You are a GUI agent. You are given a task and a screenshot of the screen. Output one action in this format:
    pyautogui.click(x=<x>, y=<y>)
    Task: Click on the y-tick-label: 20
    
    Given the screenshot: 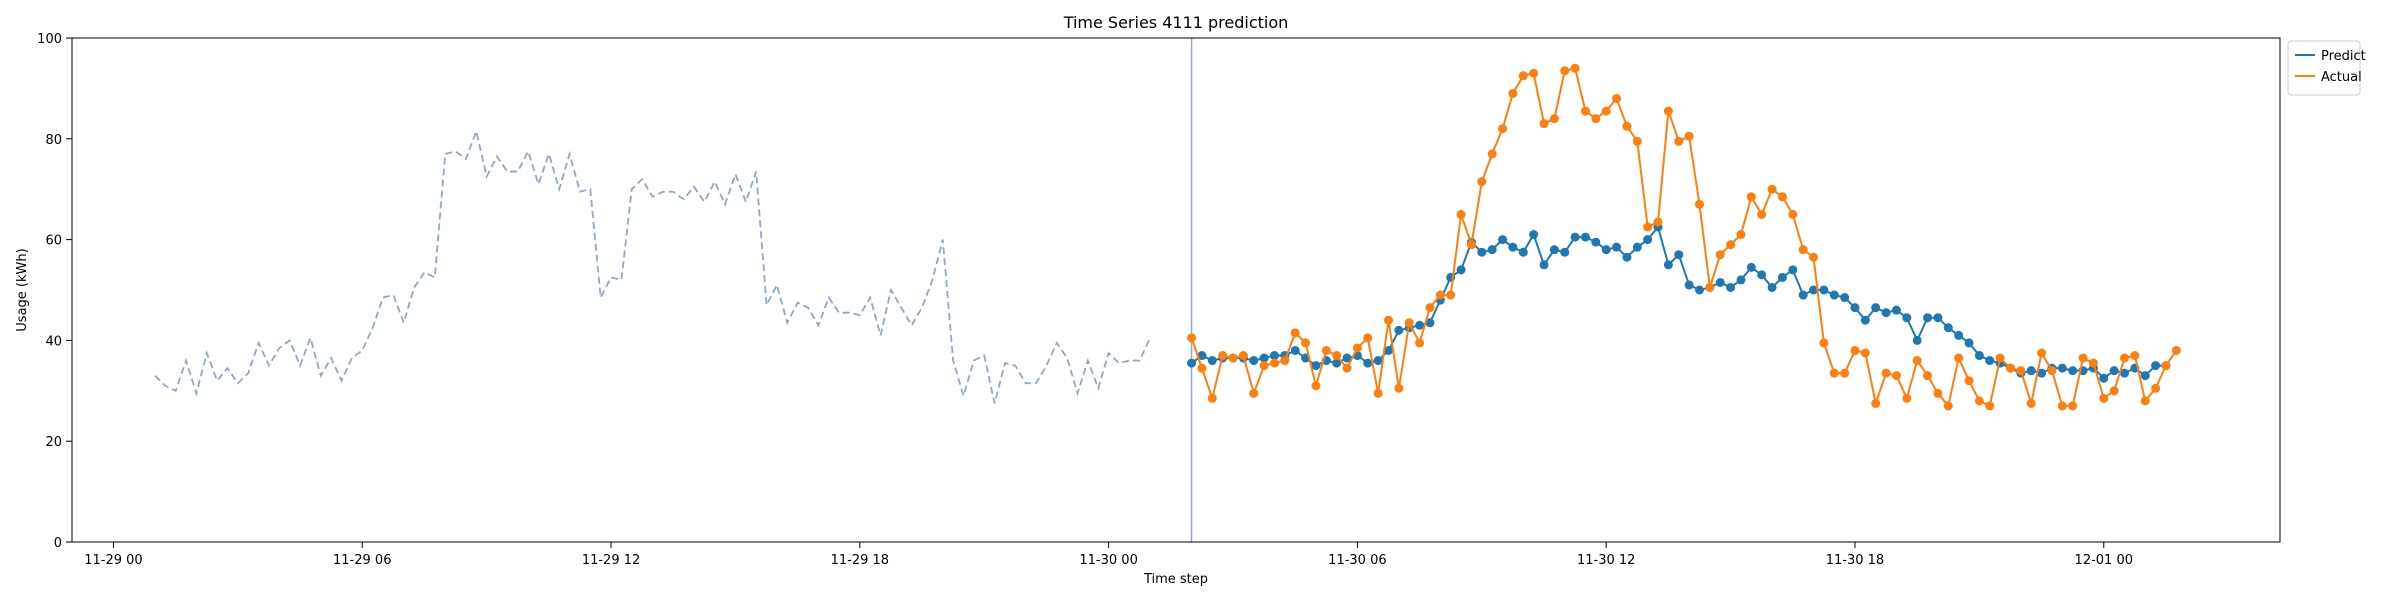 What is the action you would take?
    pyautogui.click(x=53, y=442)
    